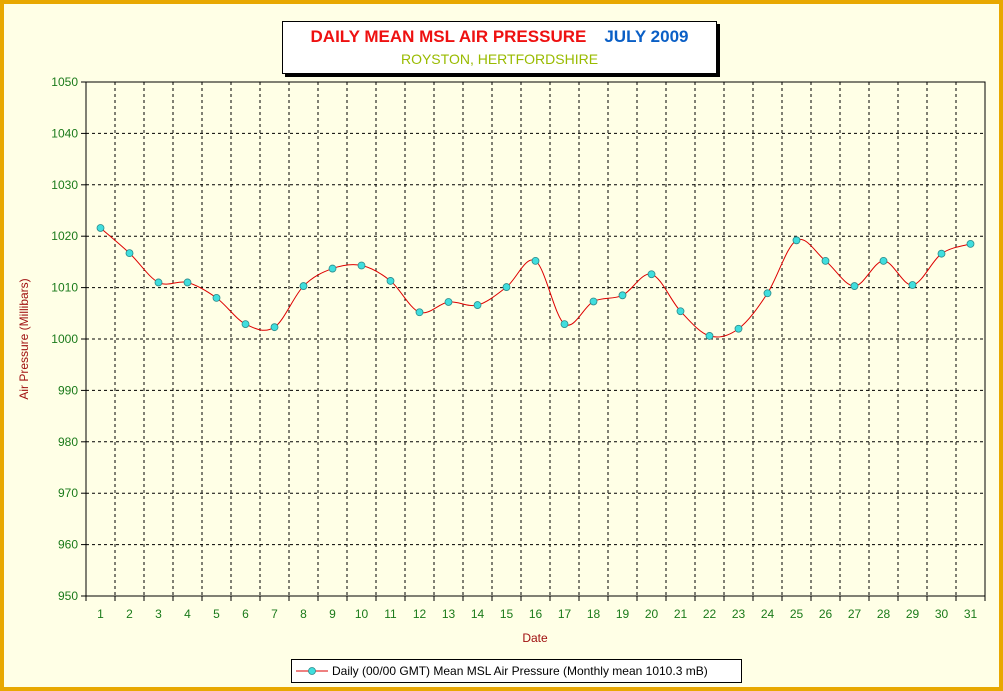 The image size is (1003, 691). What do you see at coordinates (64, 236) in the screenshot?
I see `y-tick-label: 1020` at bounding box center [64, 236].